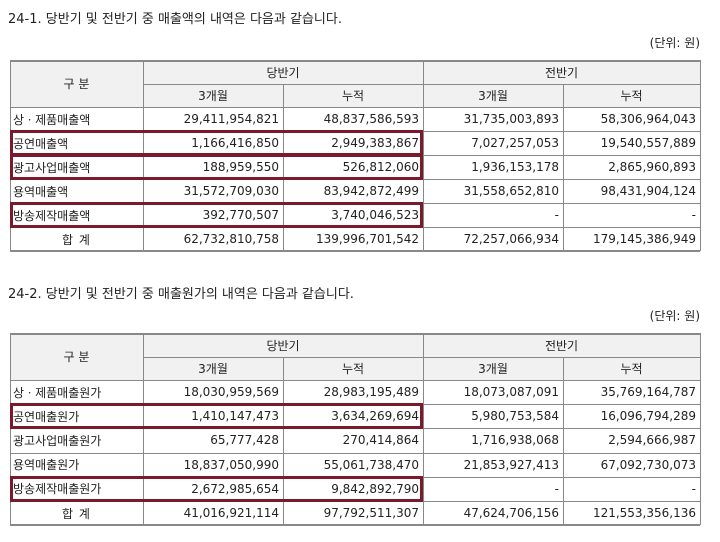  Describe the element at coordinates (240, 167) in the screenshot. I see `amount-cell: 188,959,550` at that location.